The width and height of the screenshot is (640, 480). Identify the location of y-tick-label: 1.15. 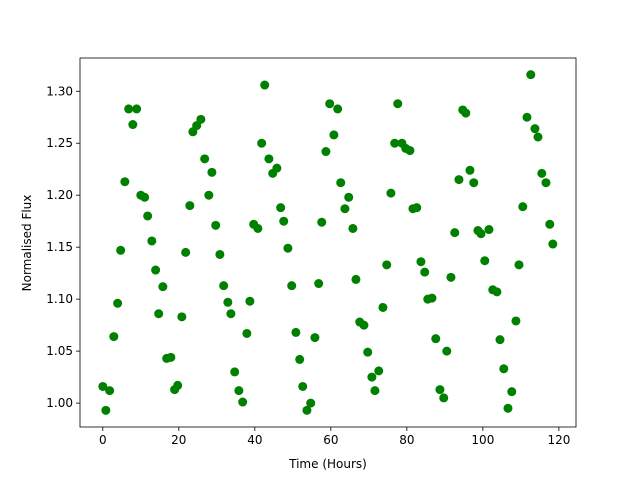
(59, 247).